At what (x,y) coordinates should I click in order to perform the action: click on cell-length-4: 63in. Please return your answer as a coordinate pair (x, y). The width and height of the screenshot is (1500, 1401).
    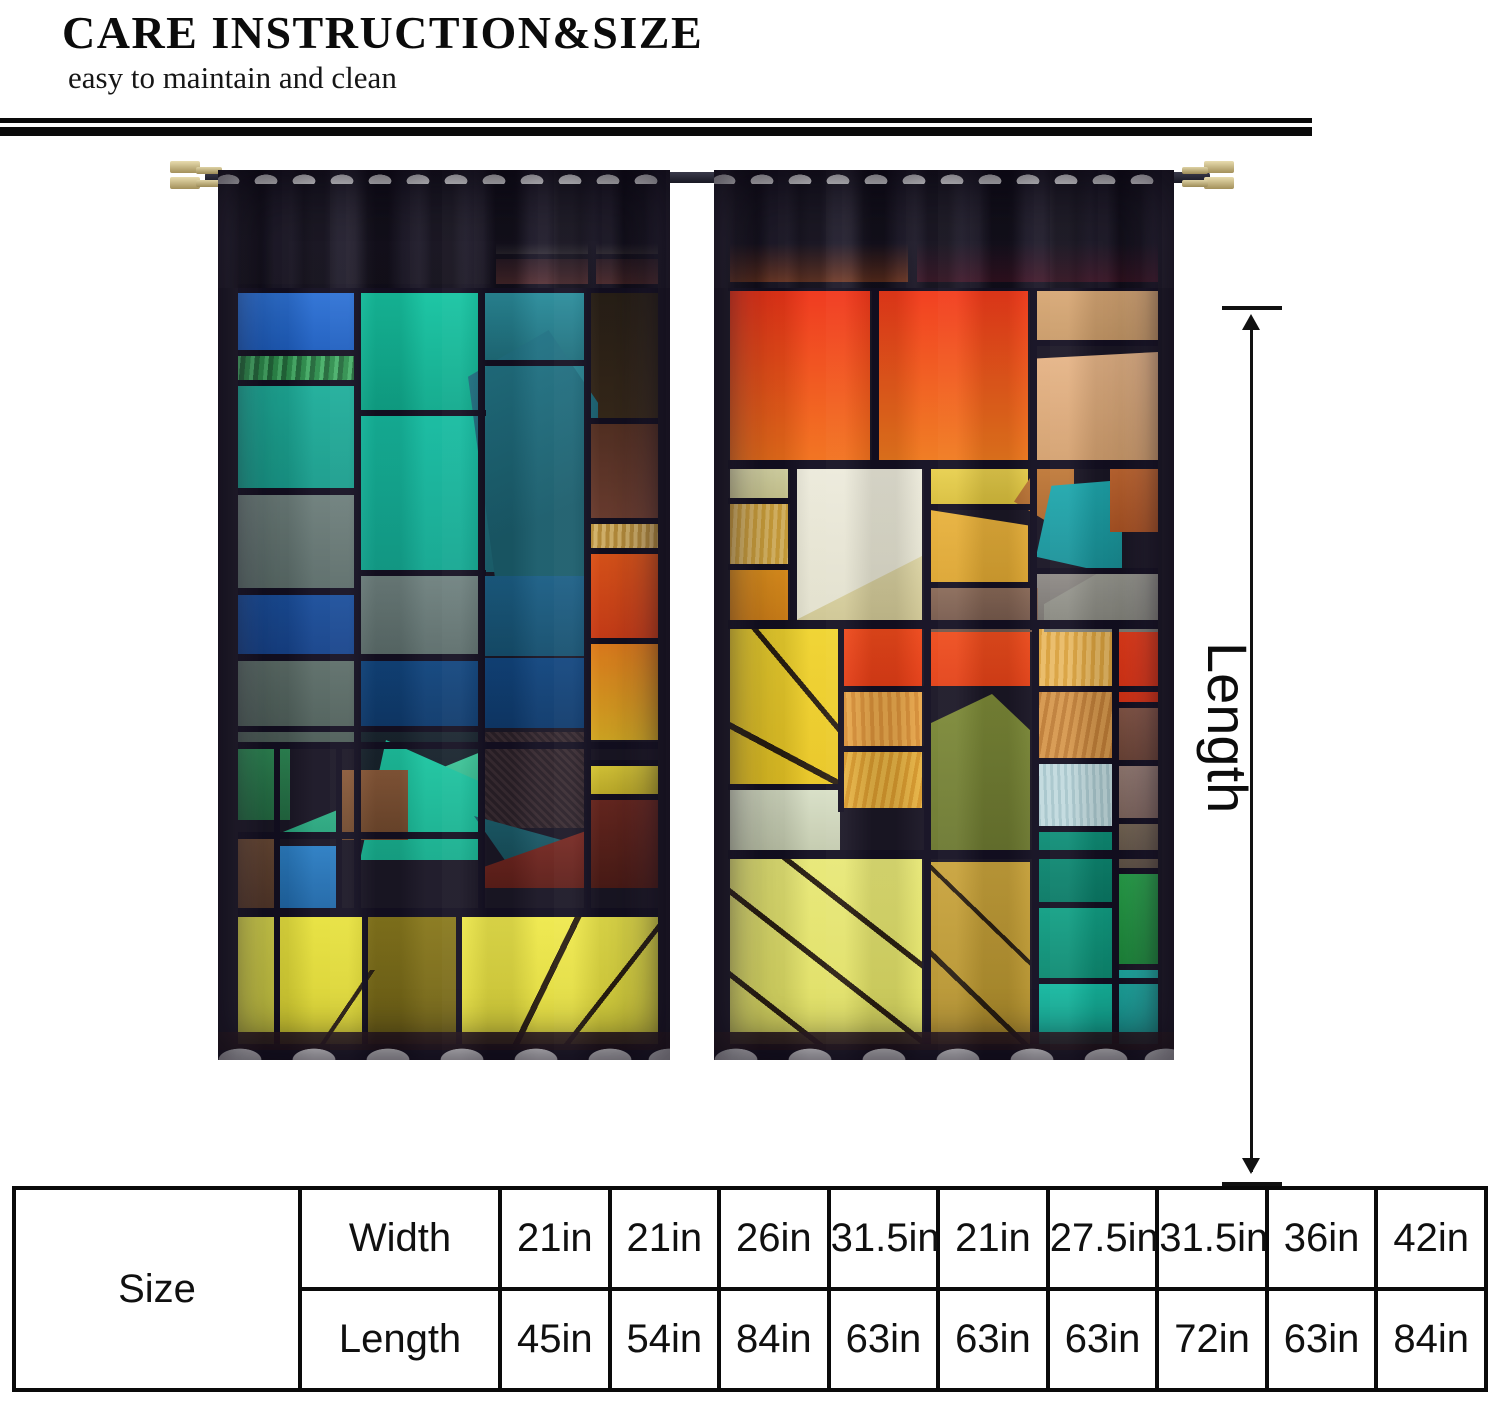
    Looking at the image, I should click on (883, 1339).